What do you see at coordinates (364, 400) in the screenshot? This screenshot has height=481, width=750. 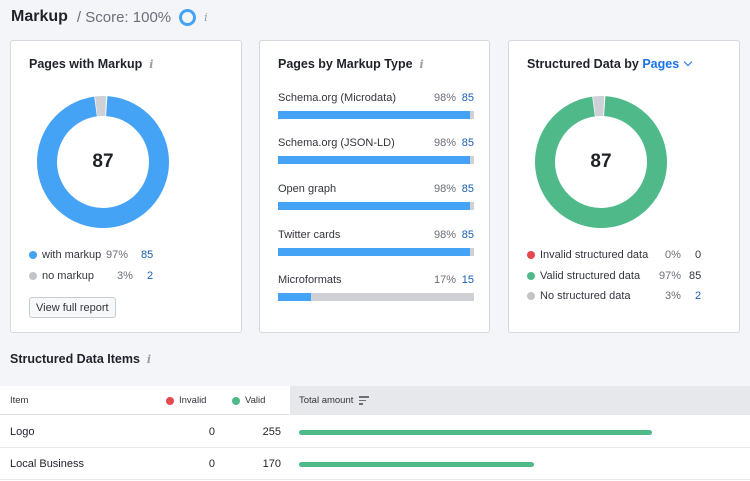 I see `sort-icon` at bounding box center [364, 400].